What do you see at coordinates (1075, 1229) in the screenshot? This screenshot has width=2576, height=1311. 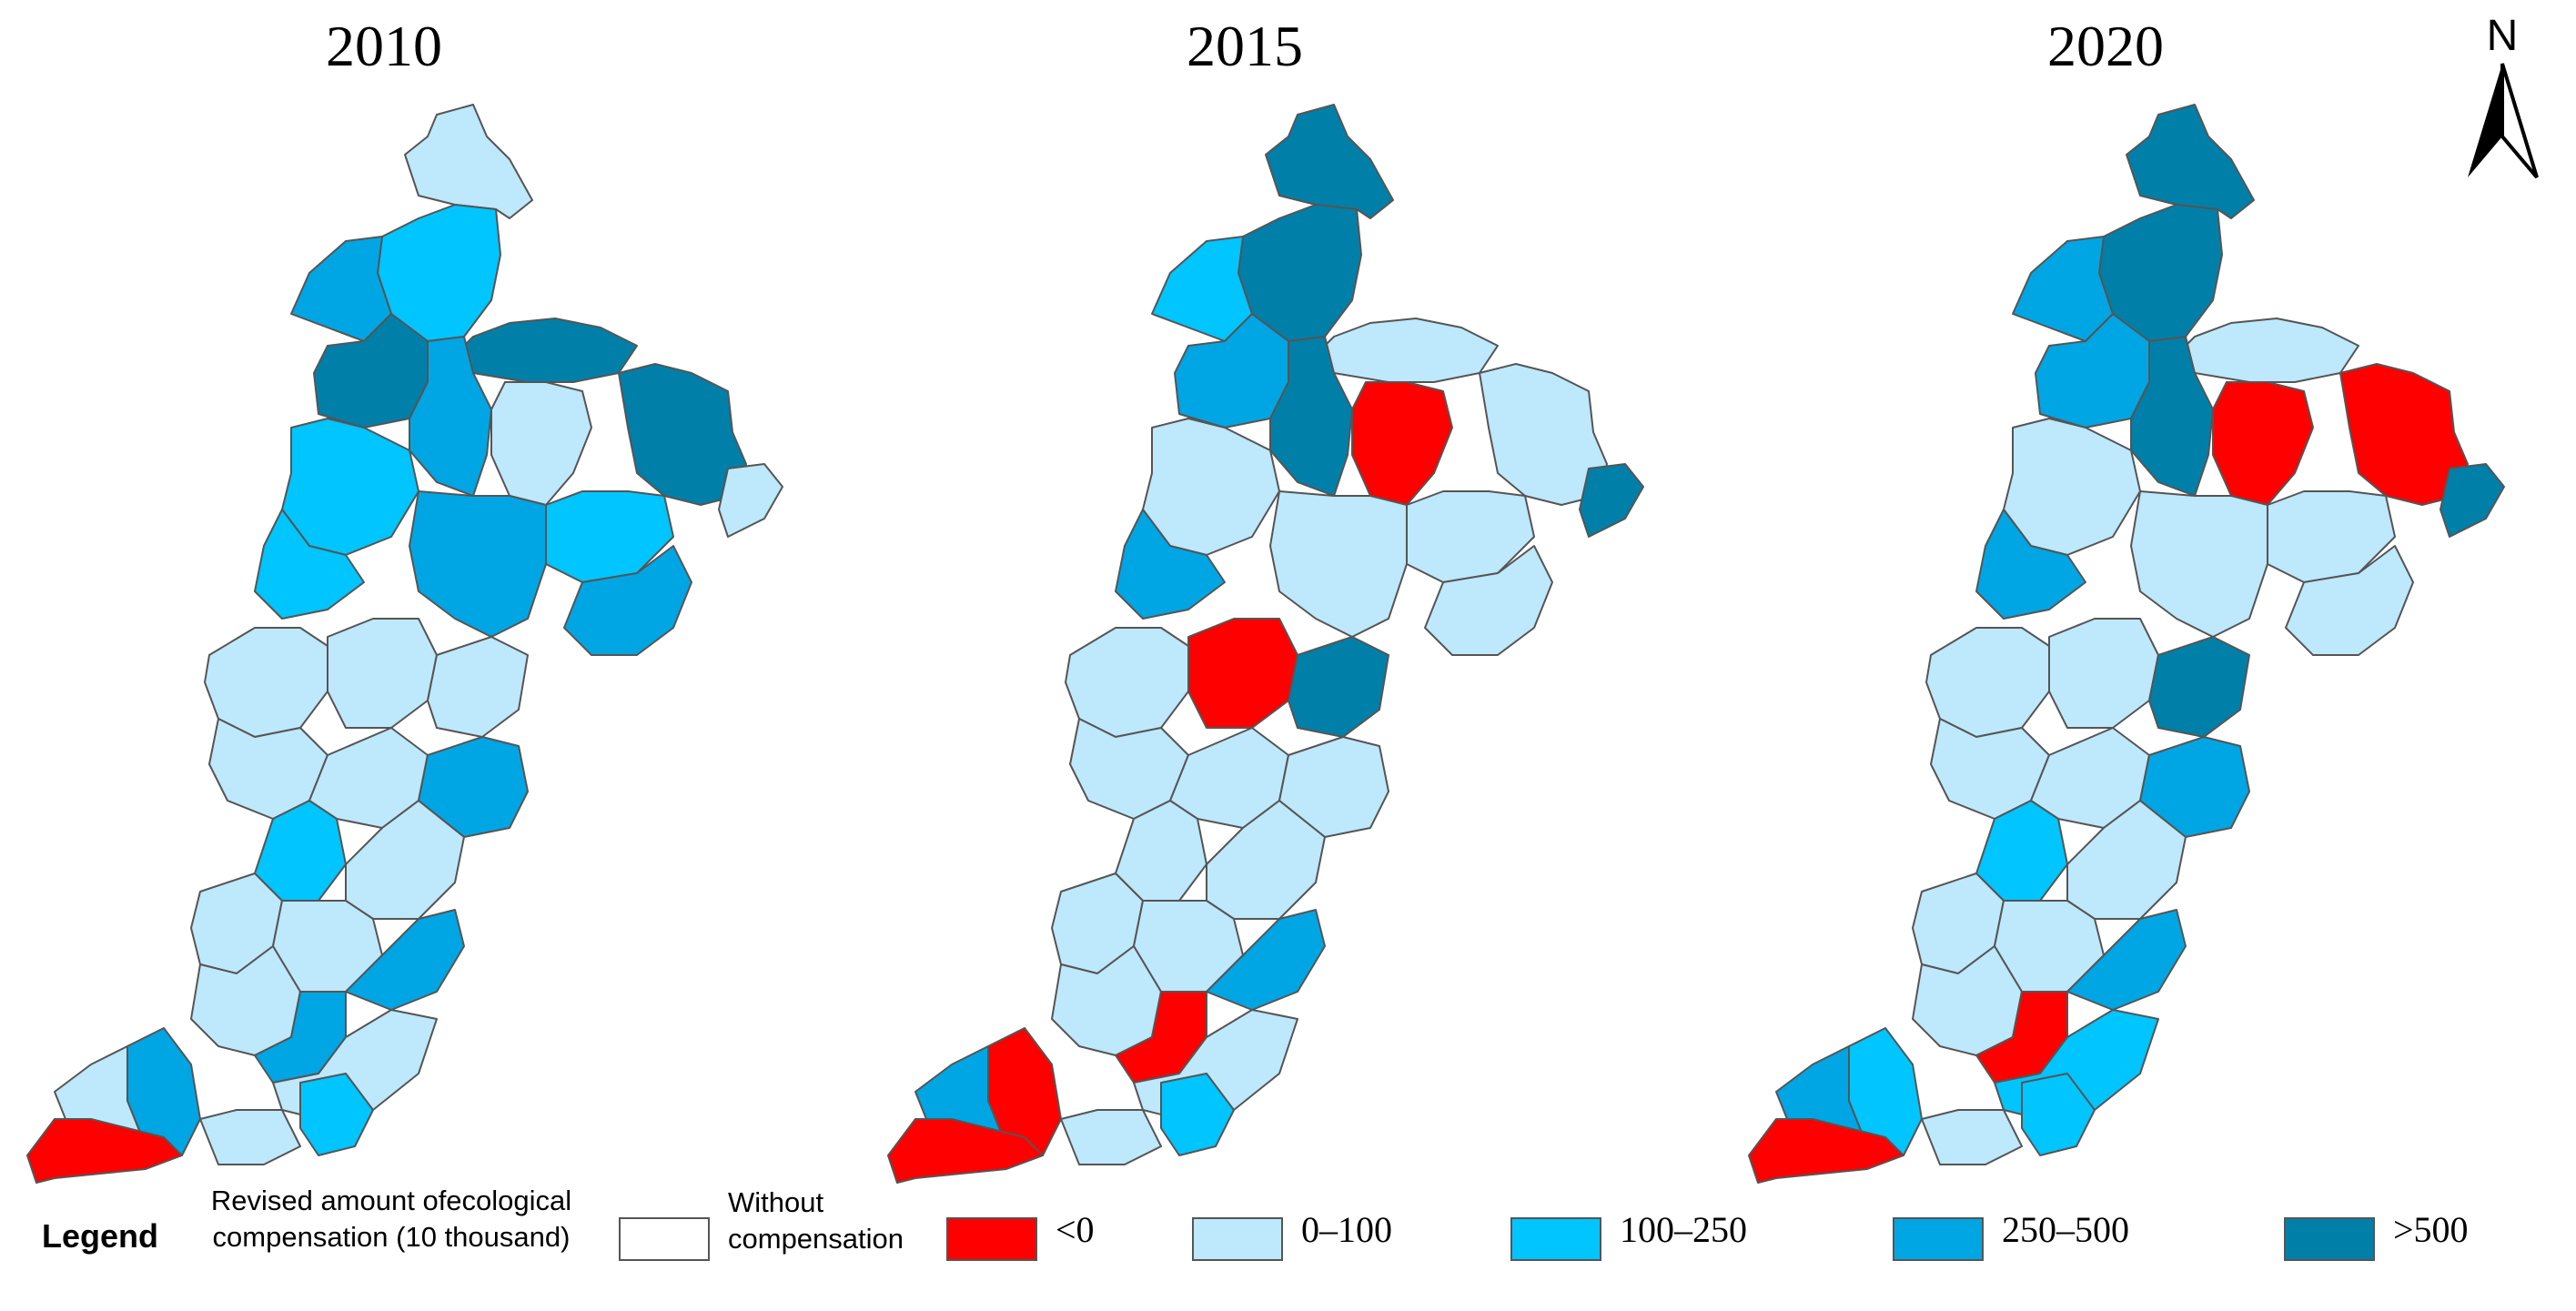 I see `legend-label-lt0: <0` at bounding box center [1075, 1229].